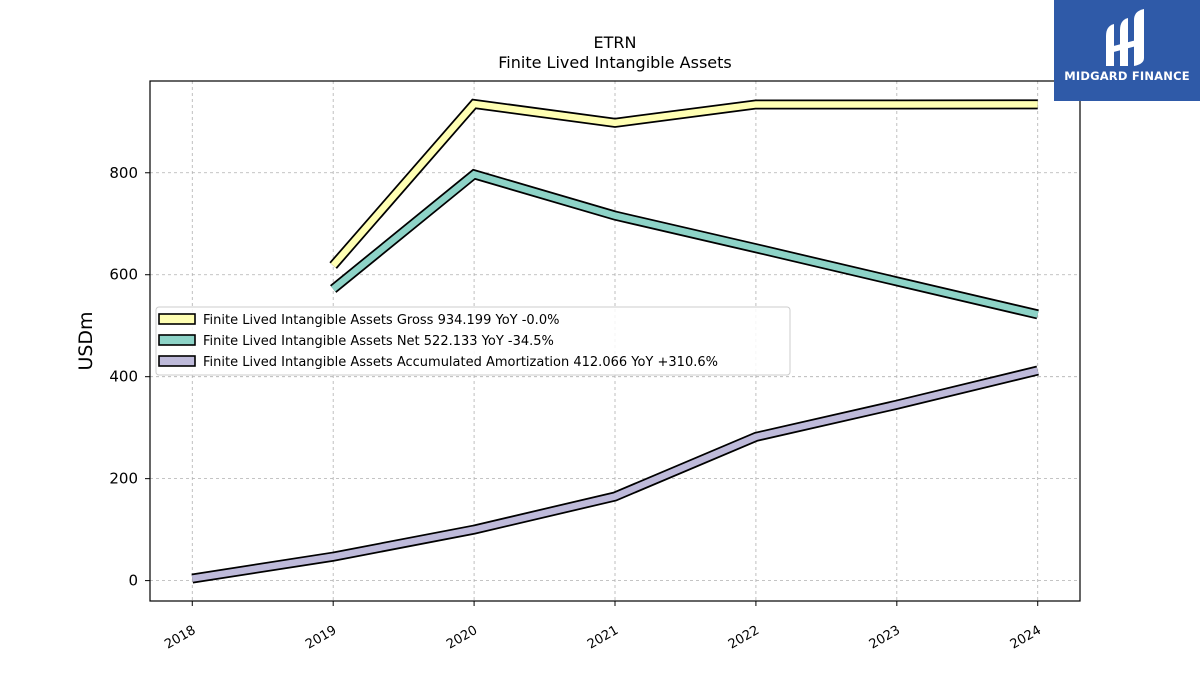 Image resolution: width=1200 pixels, height=675 pixels. What do you see at coordinates (1125, 37) in the screenshot?
I see `logo-mark-icon` at bounding box center [1125, 37].